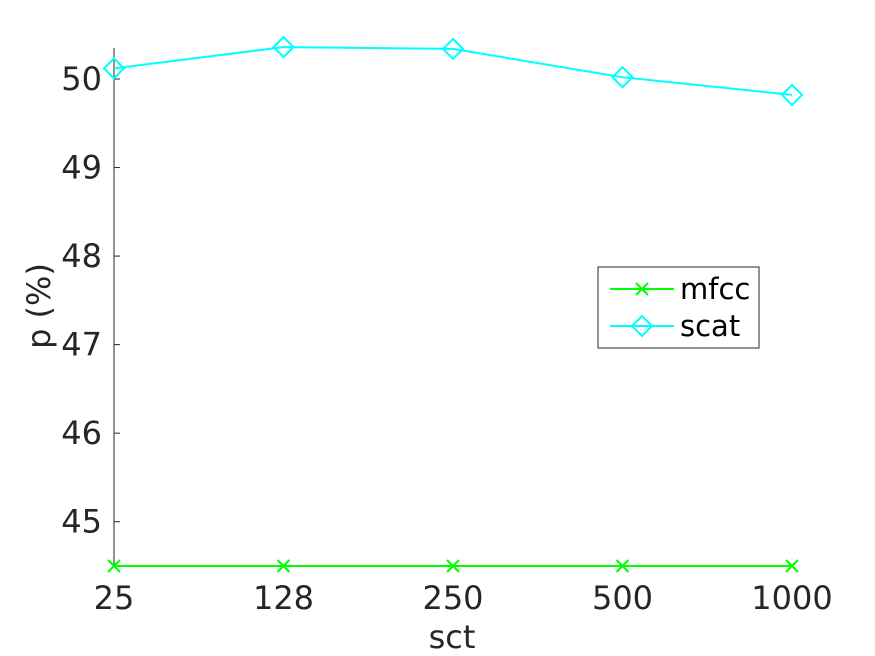  What do you see at coordinates (642, 326) in the screenshot?
I see `legend-marker-scat` at bounding box center [642, 326].